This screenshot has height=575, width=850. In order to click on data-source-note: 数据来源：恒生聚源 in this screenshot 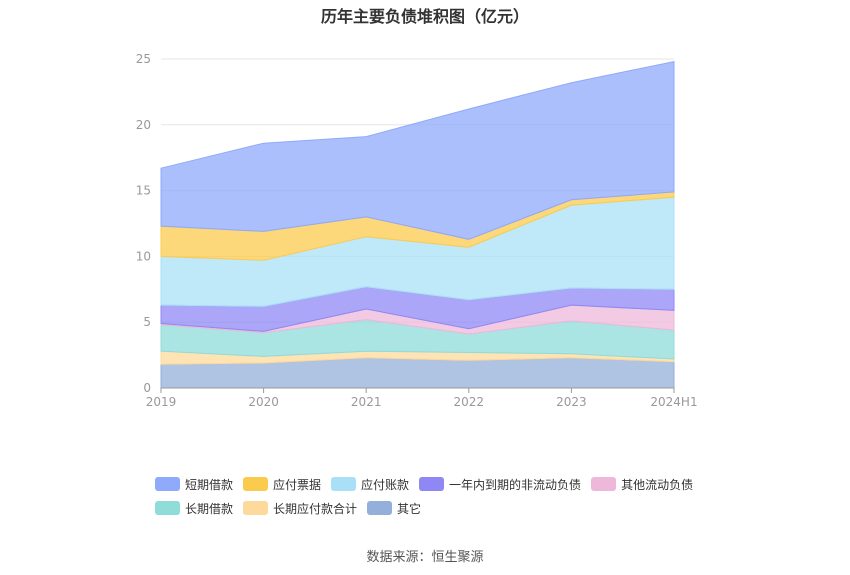, I will do `click(425, 557)`.